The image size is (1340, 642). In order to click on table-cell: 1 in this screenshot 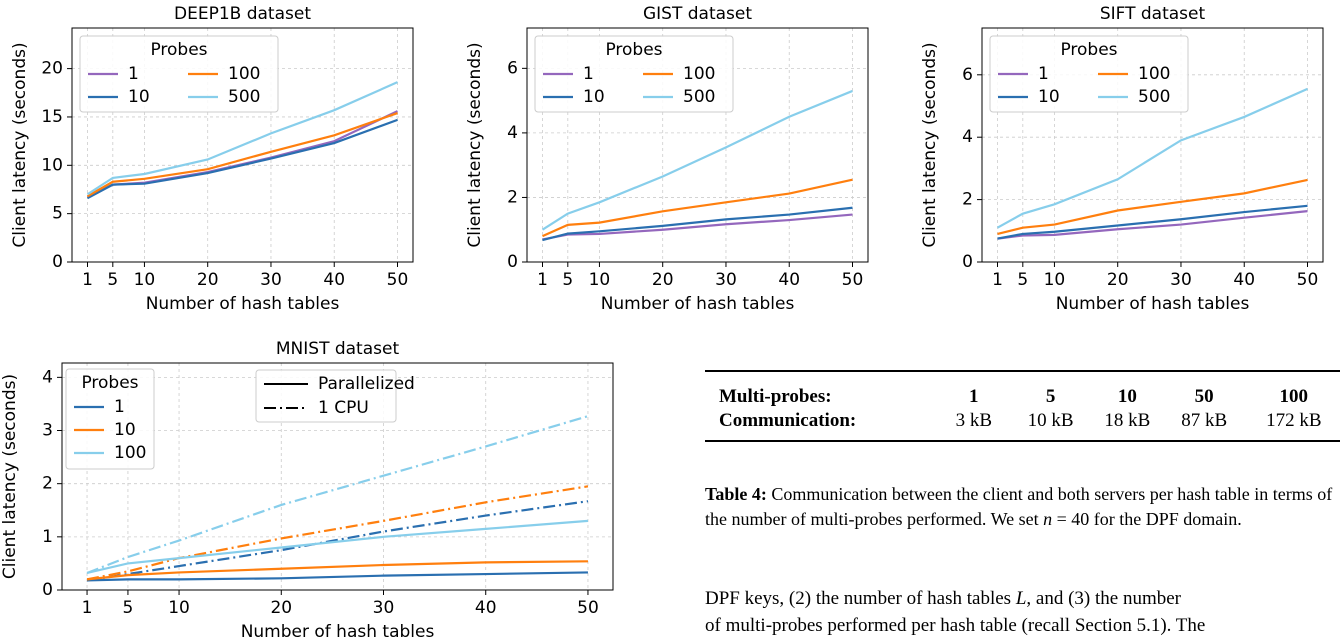, I will do `click(974, 396)`.